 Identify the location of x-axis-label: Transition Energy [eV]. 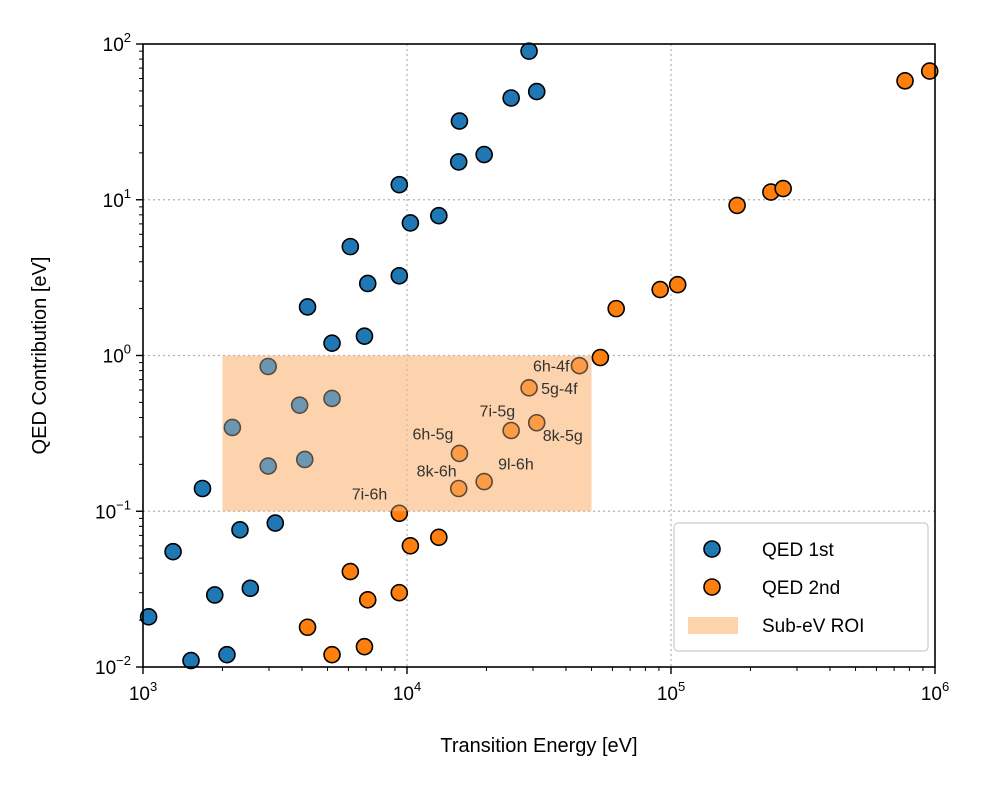
(538, 746).